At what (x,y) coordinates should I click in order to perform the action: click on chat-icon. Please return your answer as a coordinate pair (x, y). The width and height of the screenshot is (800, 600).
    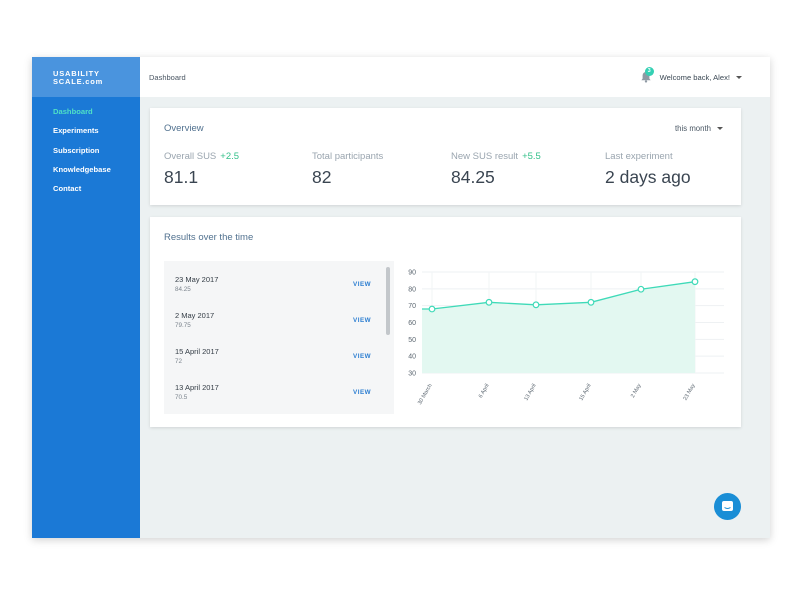
    Looking at the image, I should click on (727, 506).